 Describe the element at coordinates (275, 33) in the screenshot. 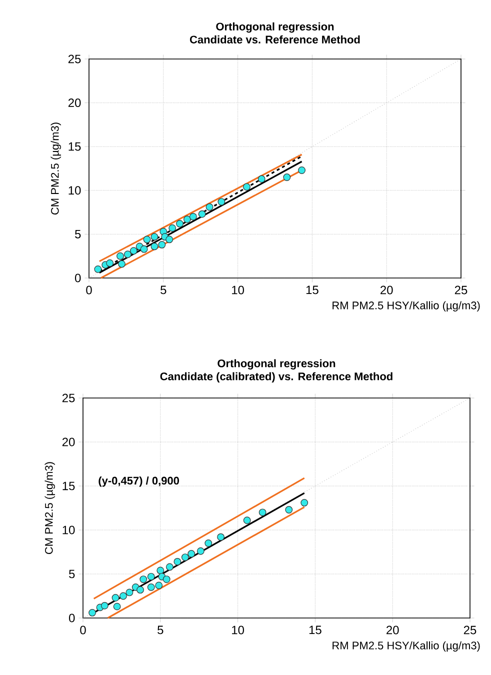

I see `chart-title: Orthogonal regression Candidate vs. Reference Method` at that location.